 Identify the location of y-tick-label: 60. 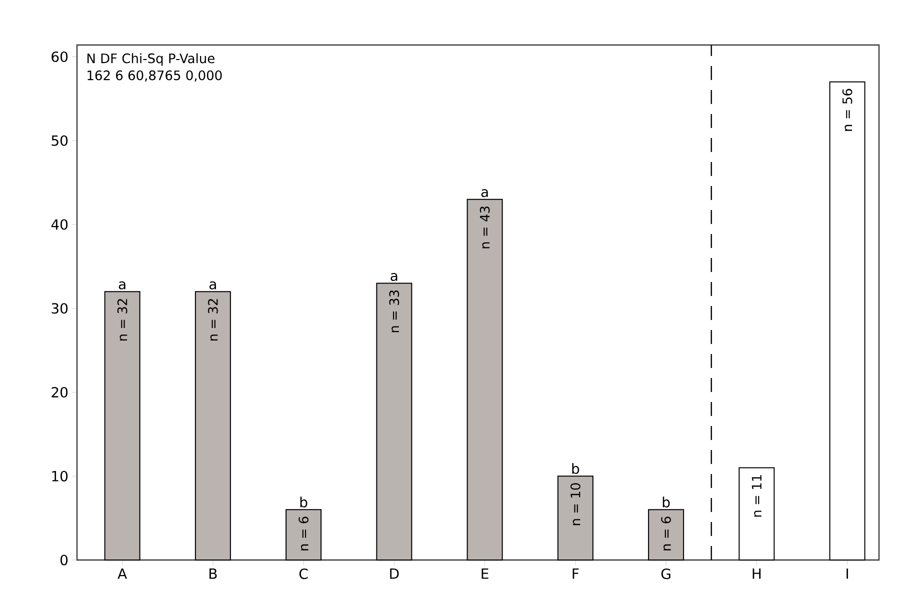
(60, 56).